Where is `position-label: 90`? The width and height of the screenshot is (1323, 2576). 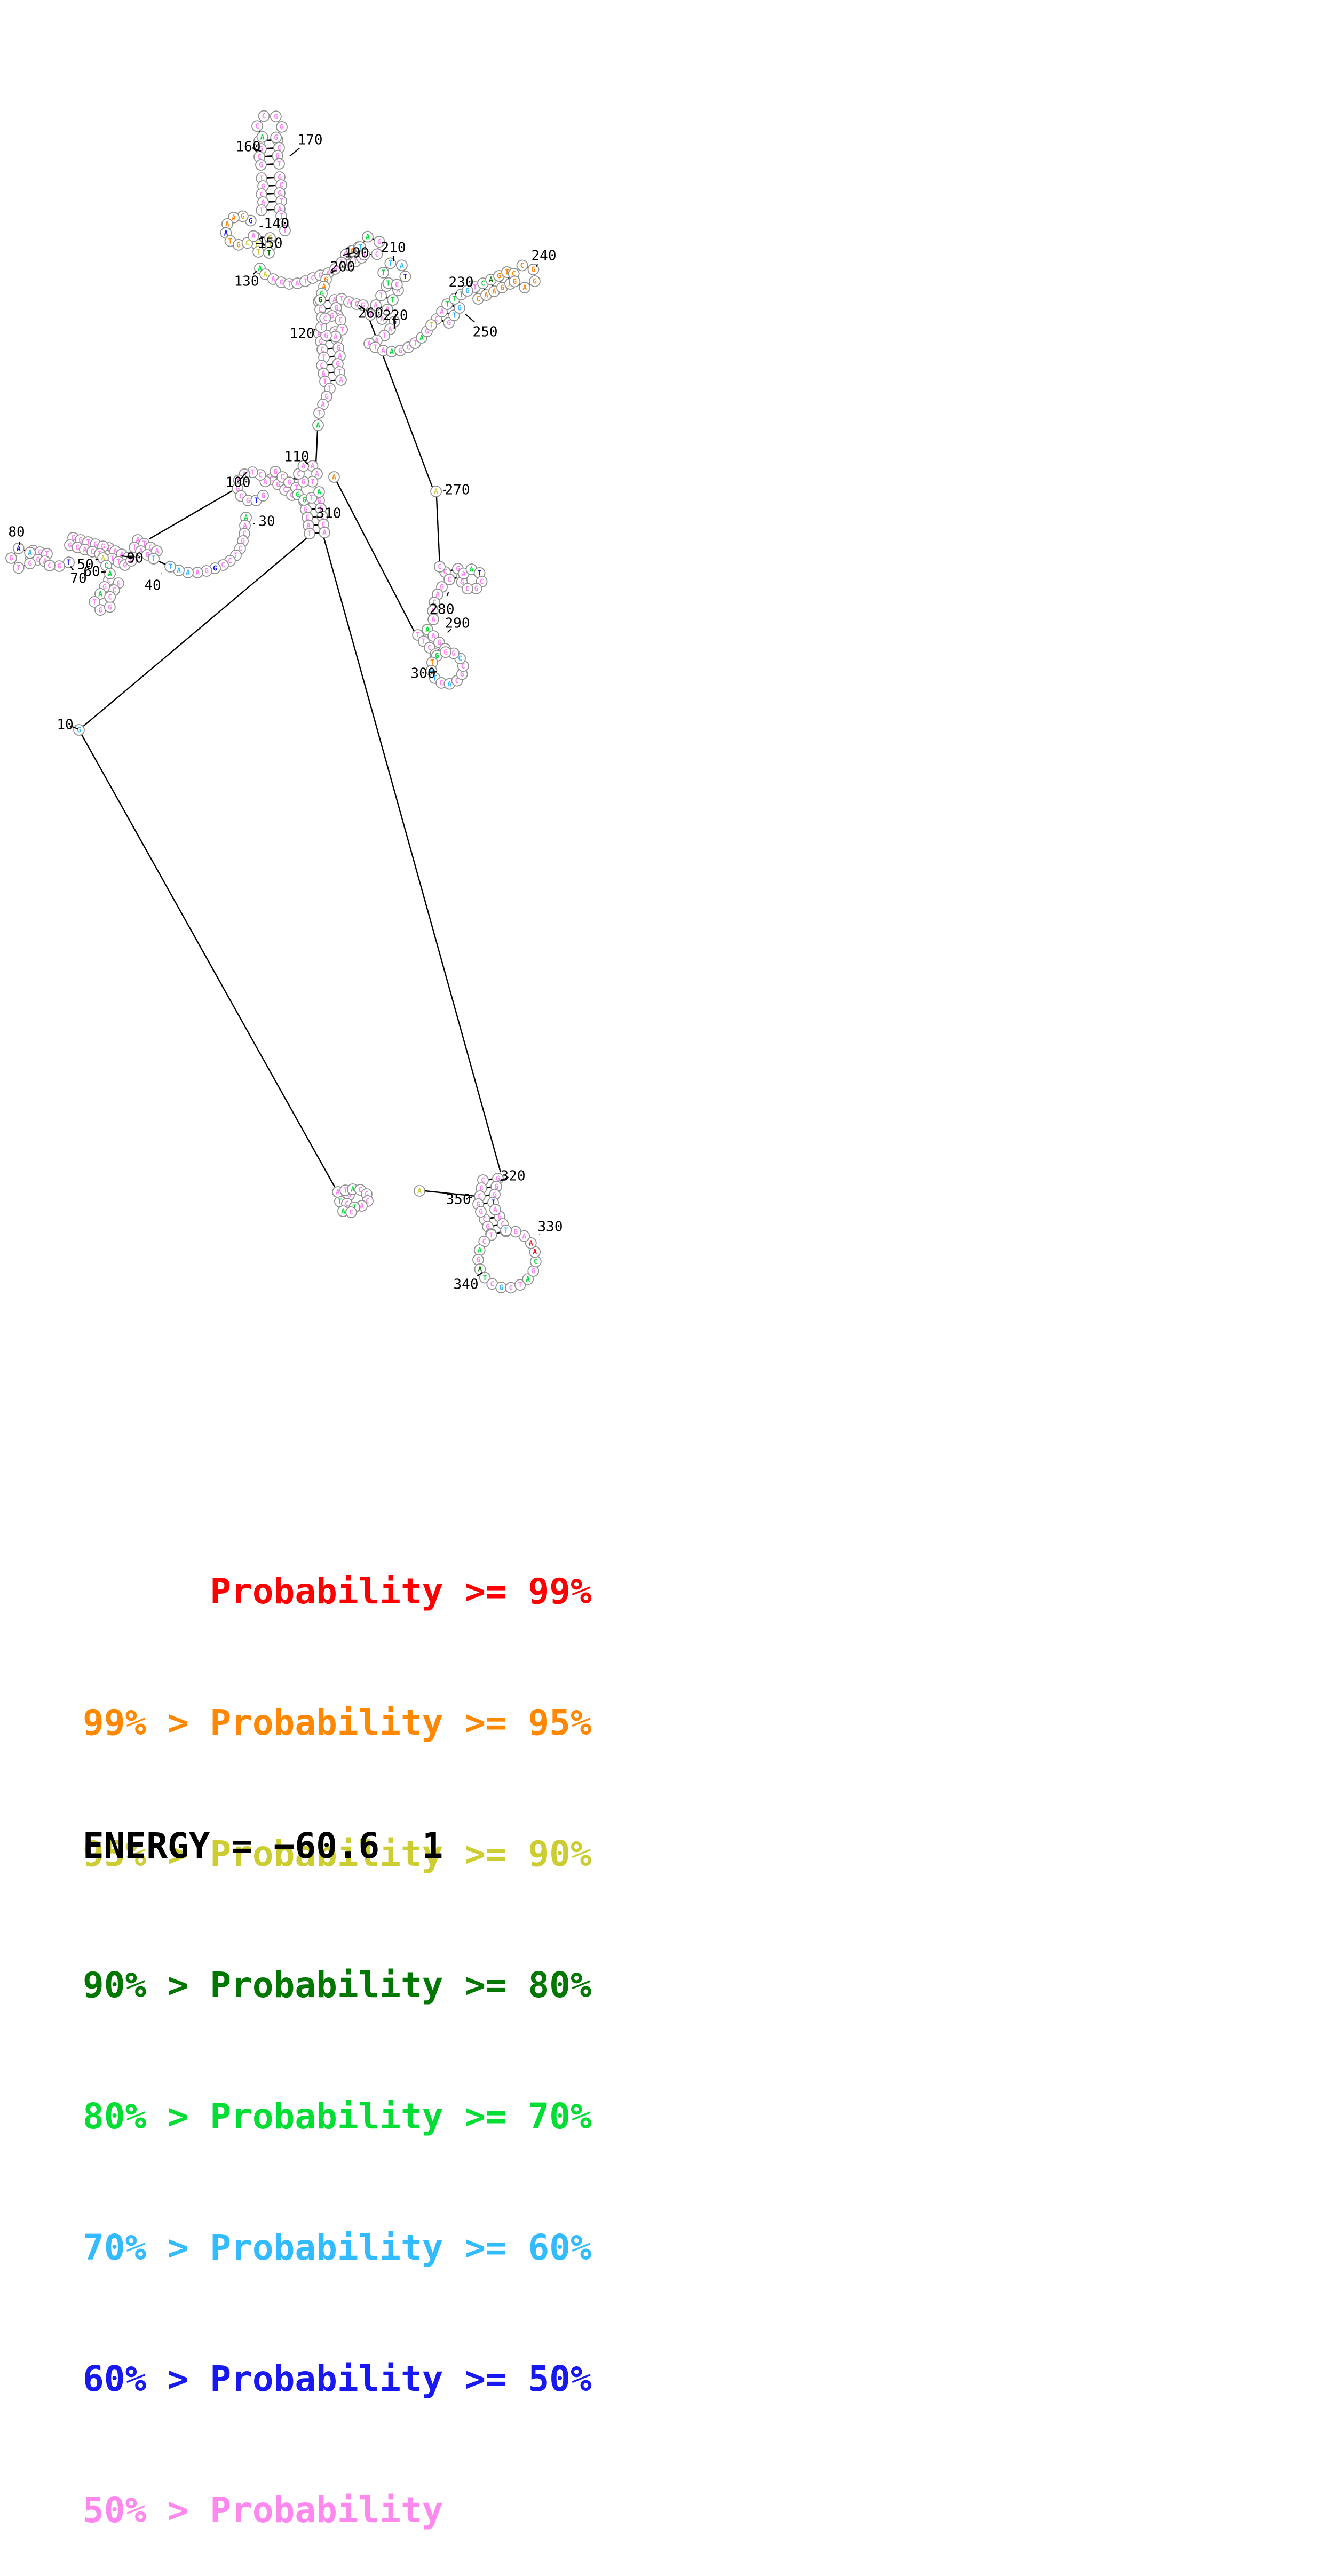
position-label: 90 is located at coordinates (134, 558).